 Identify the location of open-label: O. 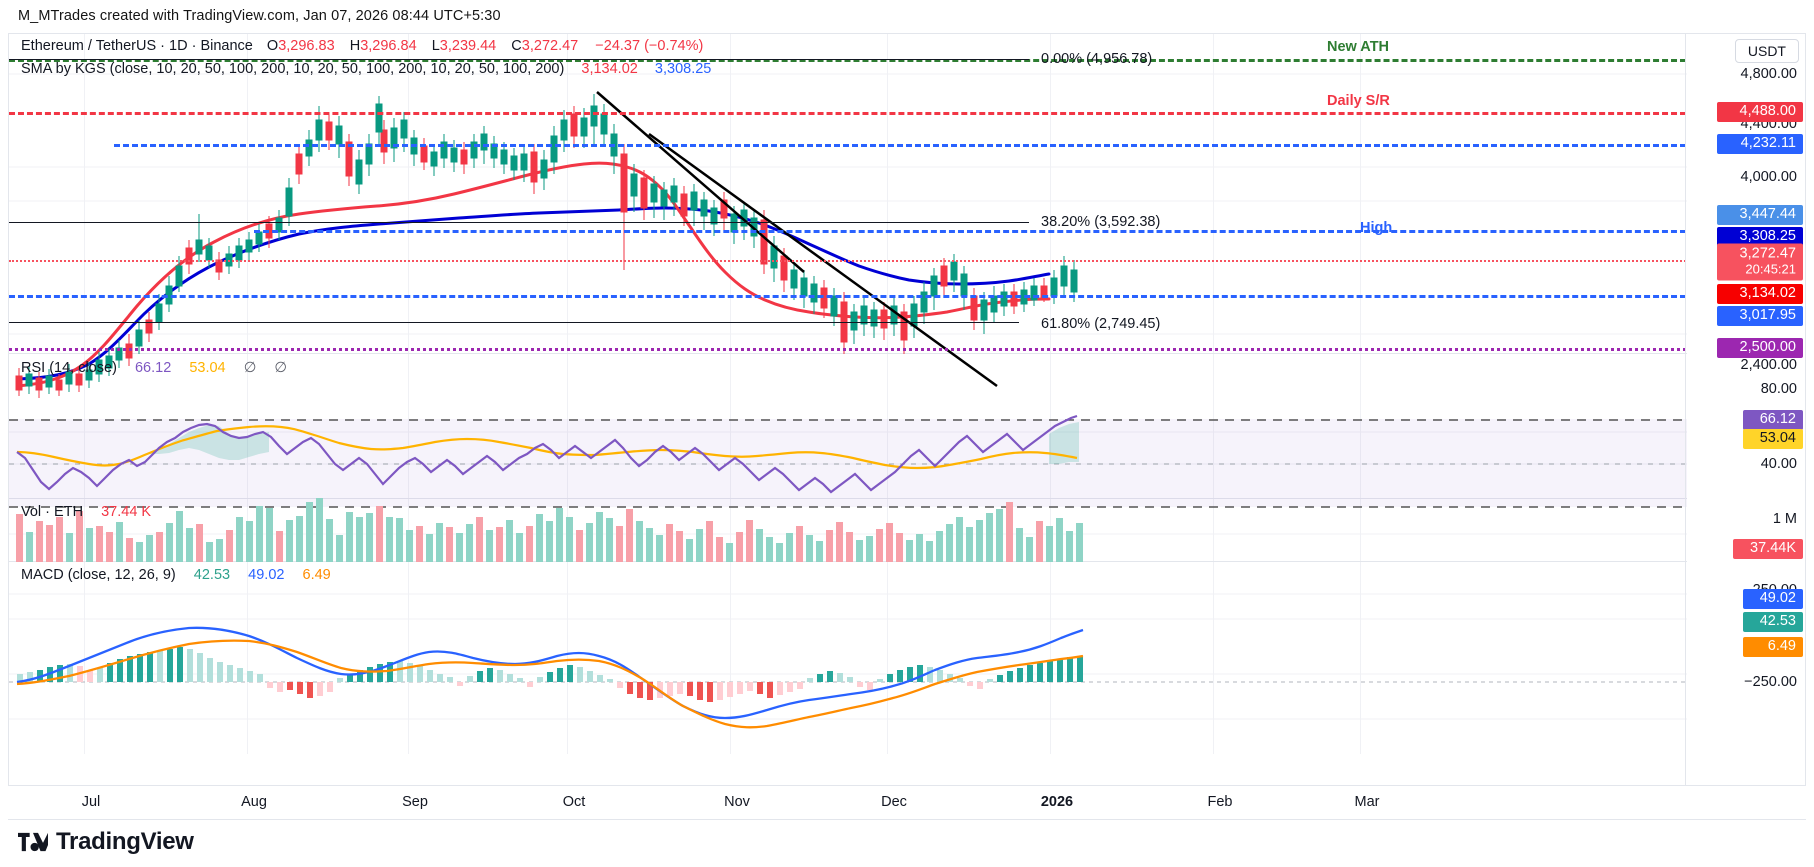
(272, 46).